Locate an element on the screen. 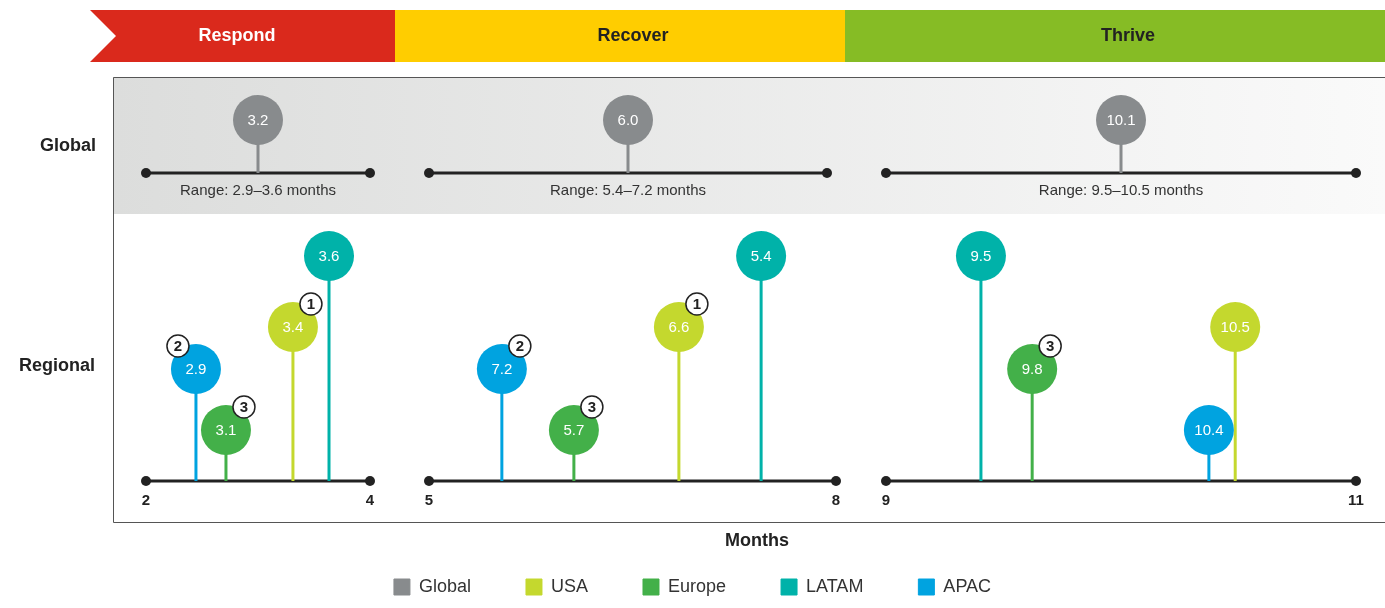 This screenshot has height=608, width=1385. text: 4 is located at coordinates (370, 500).